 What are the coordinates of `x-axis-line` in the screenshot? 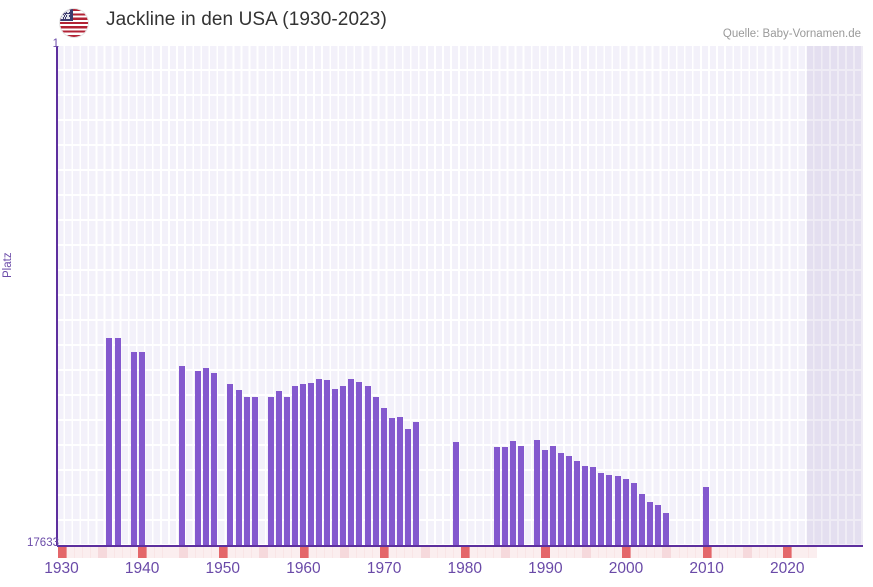 It's located at (460, 546).